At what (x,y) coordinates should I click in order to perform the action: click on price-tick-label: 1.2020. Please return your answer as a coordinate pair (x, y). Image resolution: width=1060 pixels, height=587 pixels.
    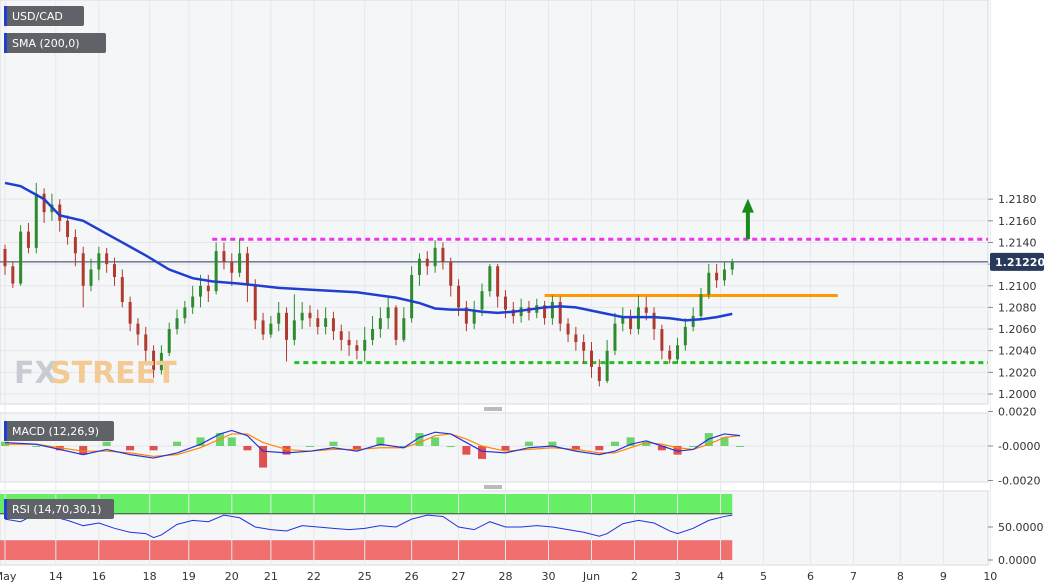
    Looking at the image, I should click on (1017, 372).